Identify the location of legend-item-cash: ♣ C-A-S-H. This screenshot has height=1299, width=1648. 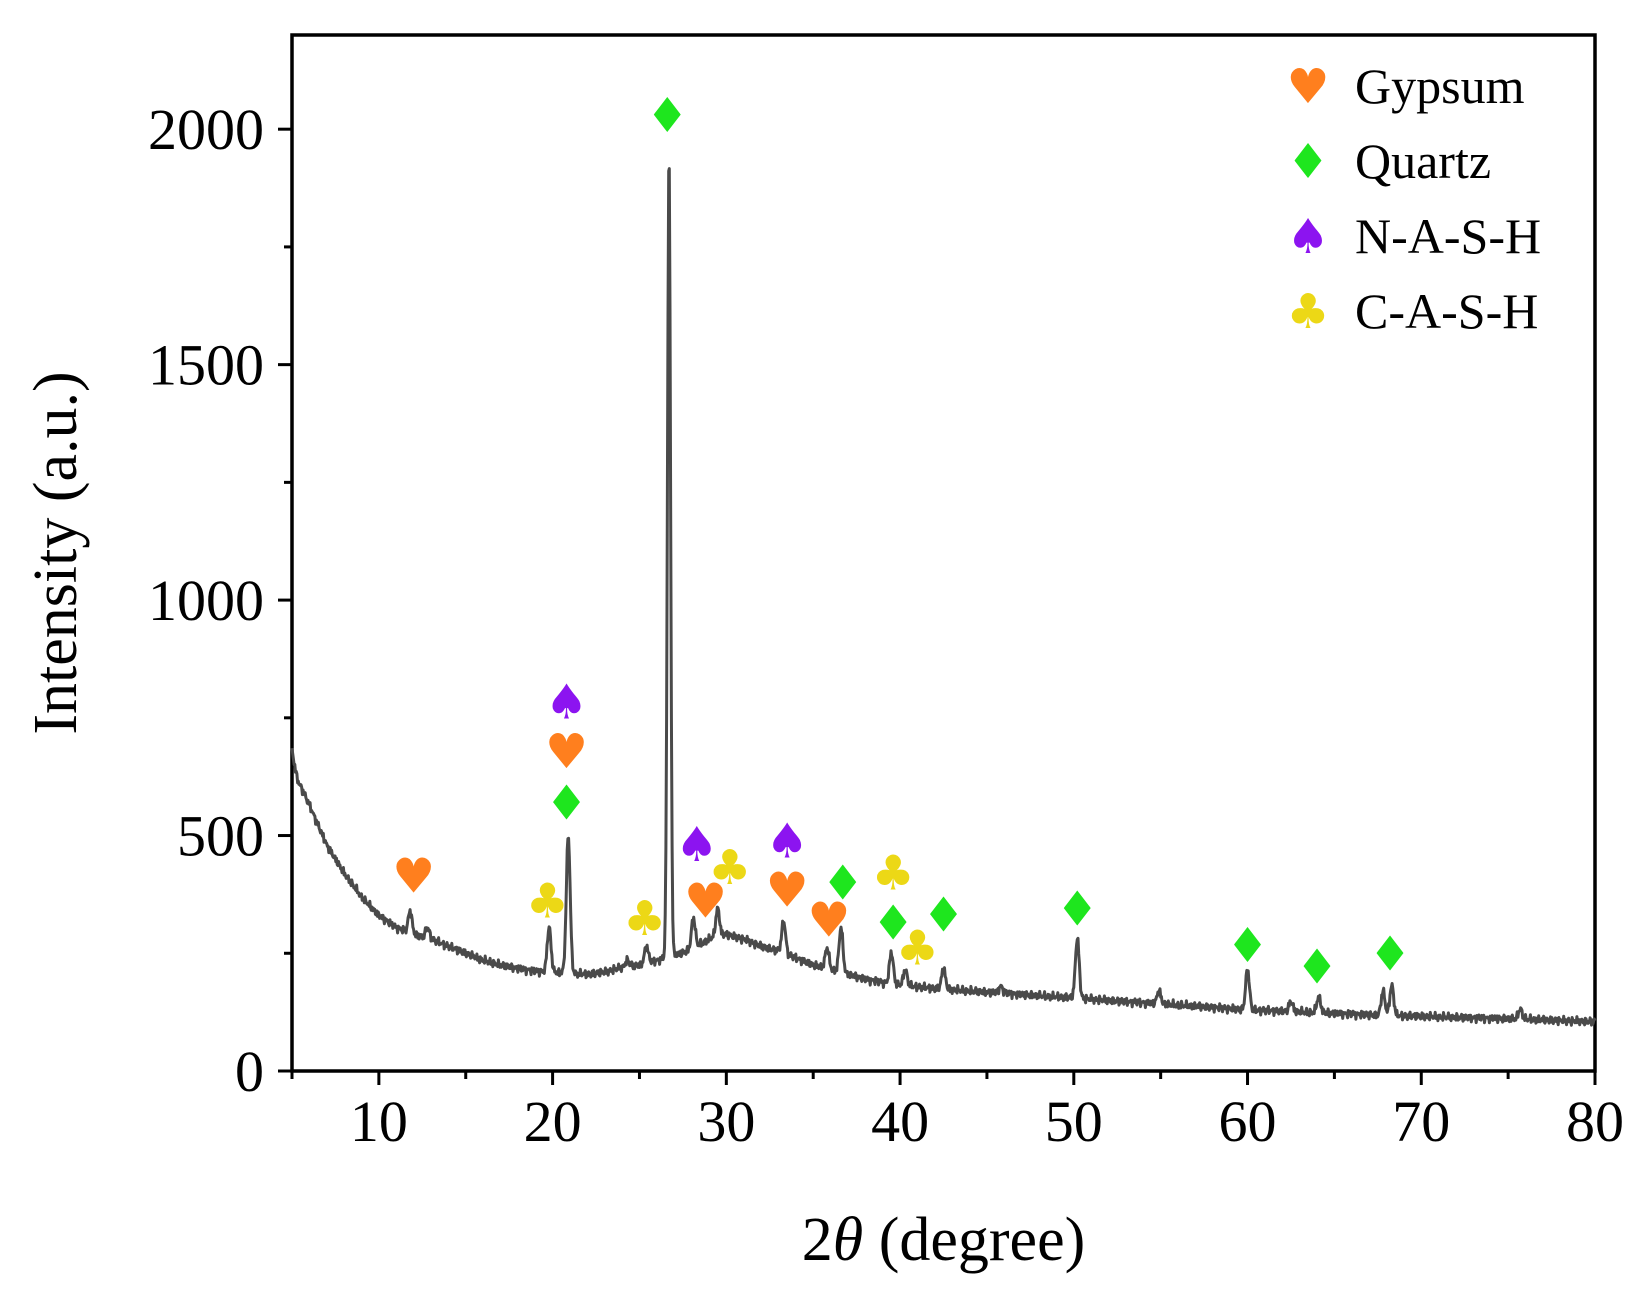
(1412, 311).